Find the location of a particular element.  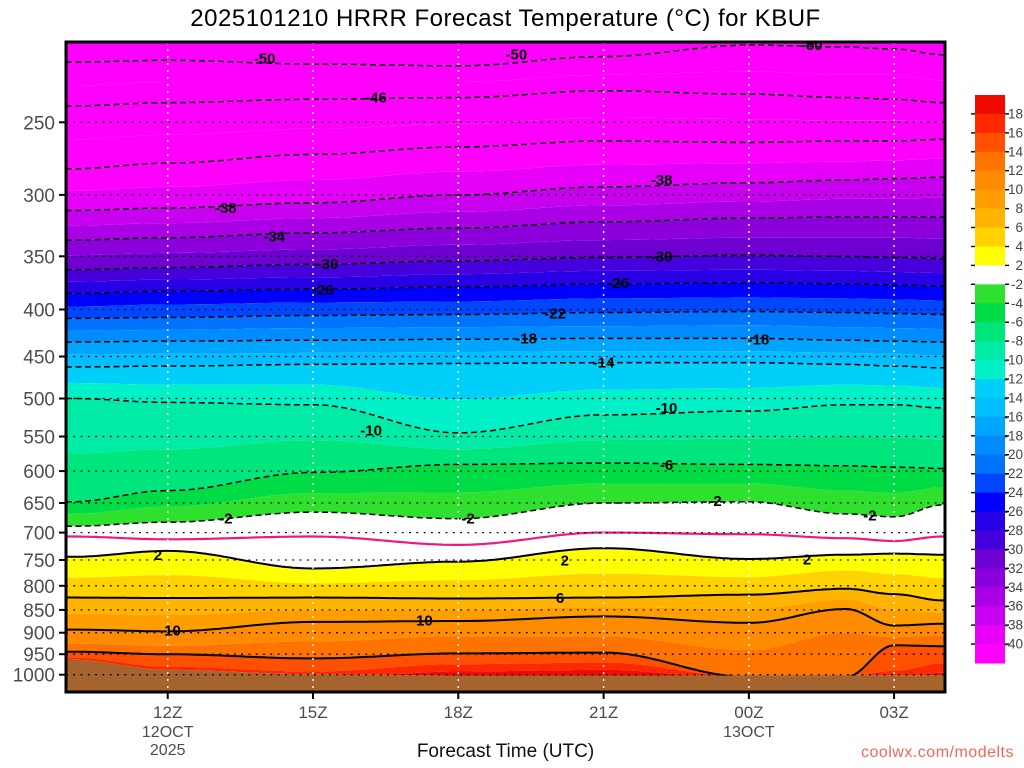

y-tick-label: 1000 is located at coordinates (34, 676).